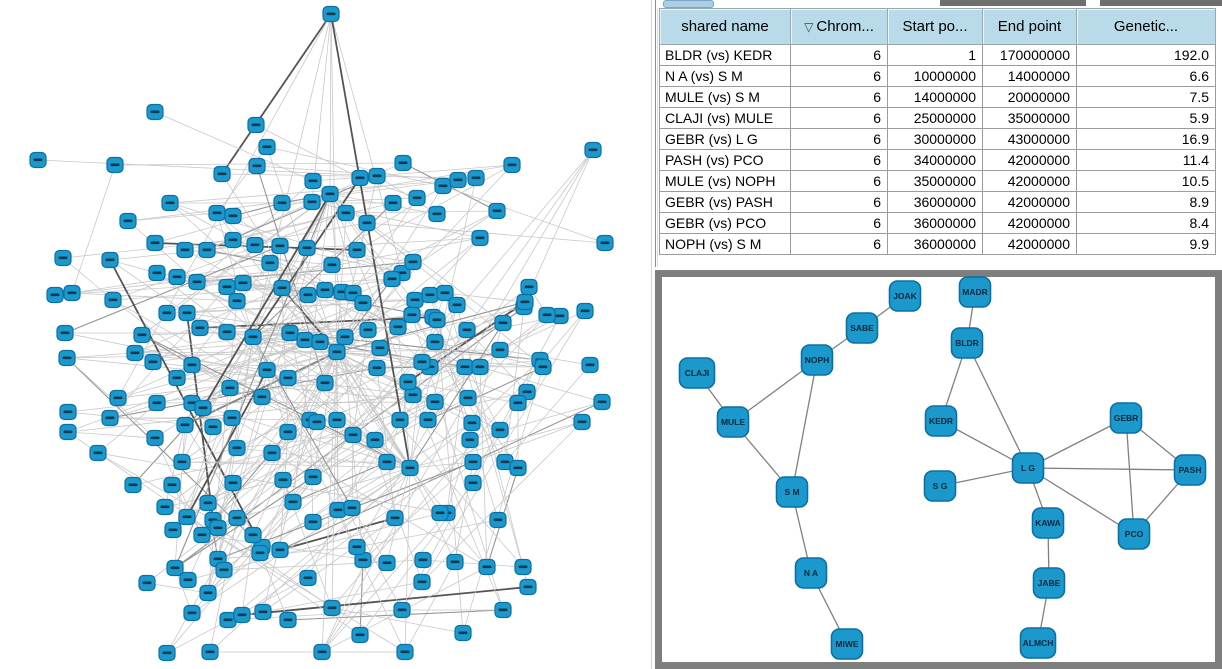  What do you see at coordinates (1029, 97) in the screenshot?
I see `value-cell: 20000000` at bounding box center [1029, 97].